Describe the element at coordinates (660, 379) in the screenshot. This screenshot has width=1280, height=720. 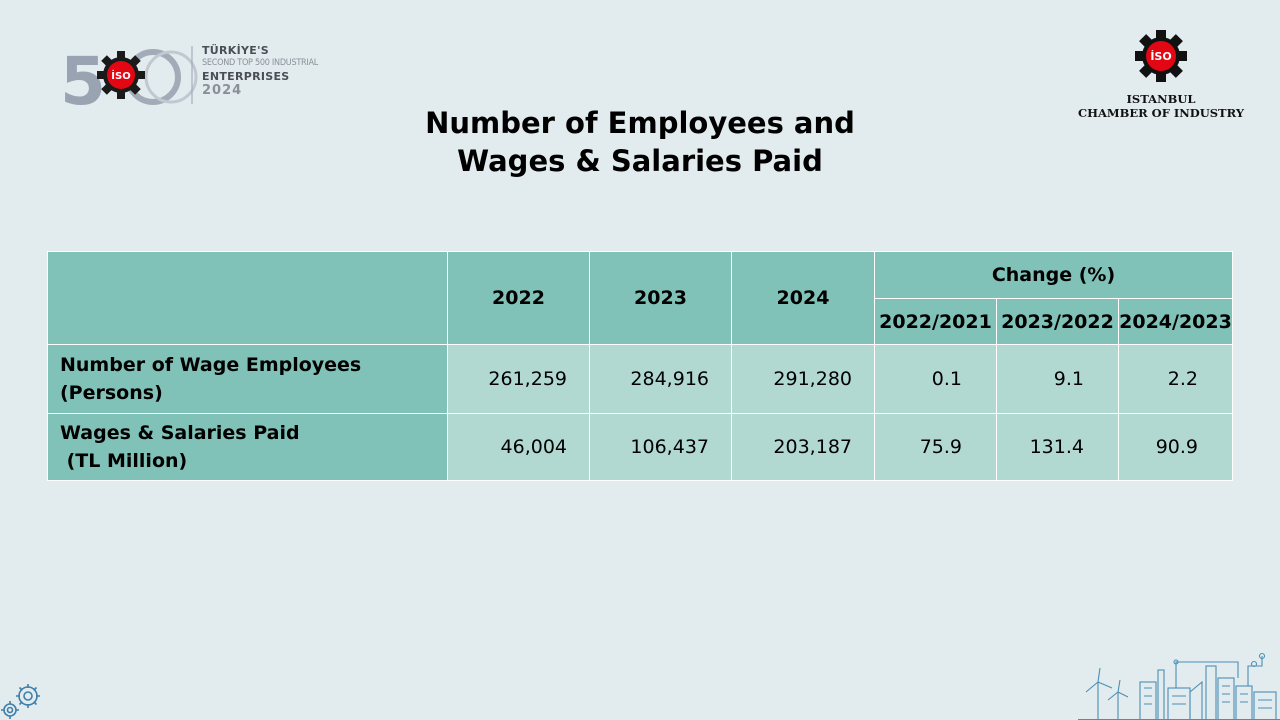
I see `cell-employees-2023: 284,916` at that location.